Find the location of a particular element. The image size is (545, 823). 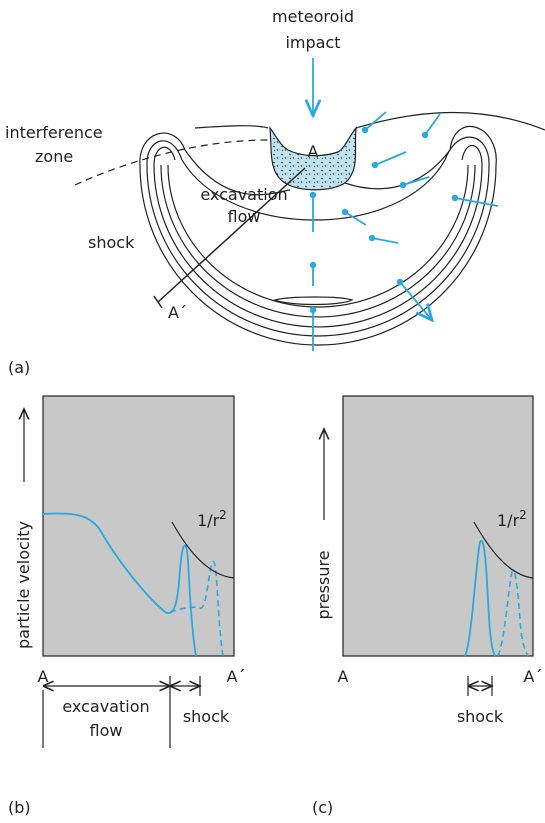

ground is located at coordinates (369, 121).